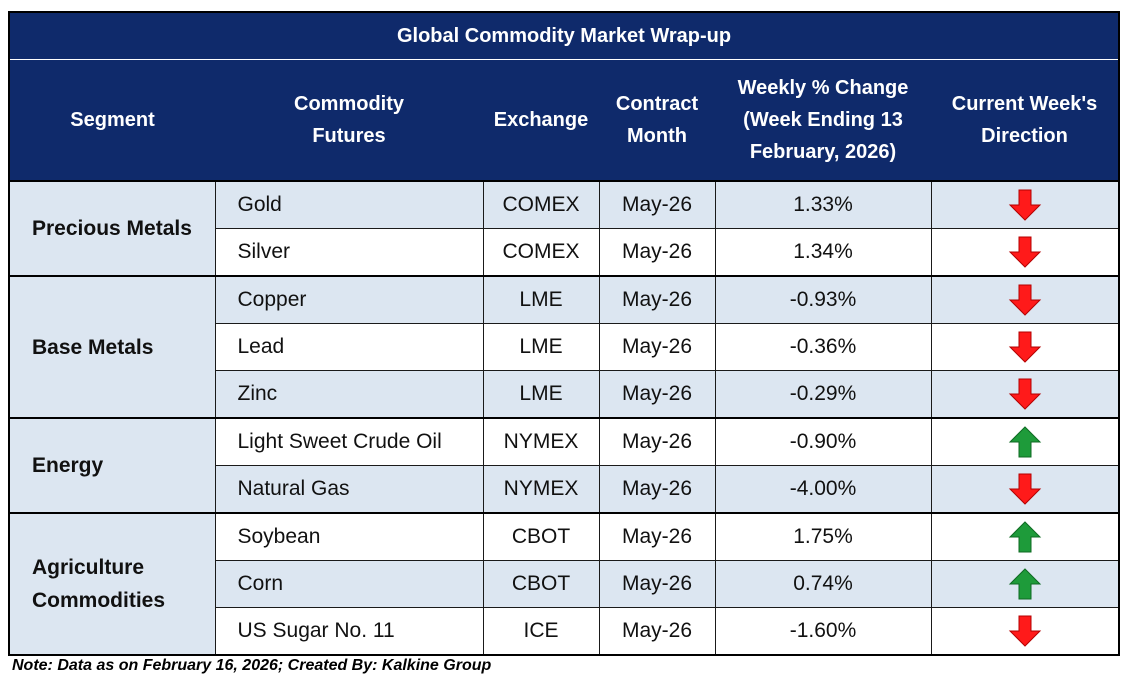  I want to click on table-row: Precious Metals Gold COMEX May-26 1.33%, so click(564, 228).